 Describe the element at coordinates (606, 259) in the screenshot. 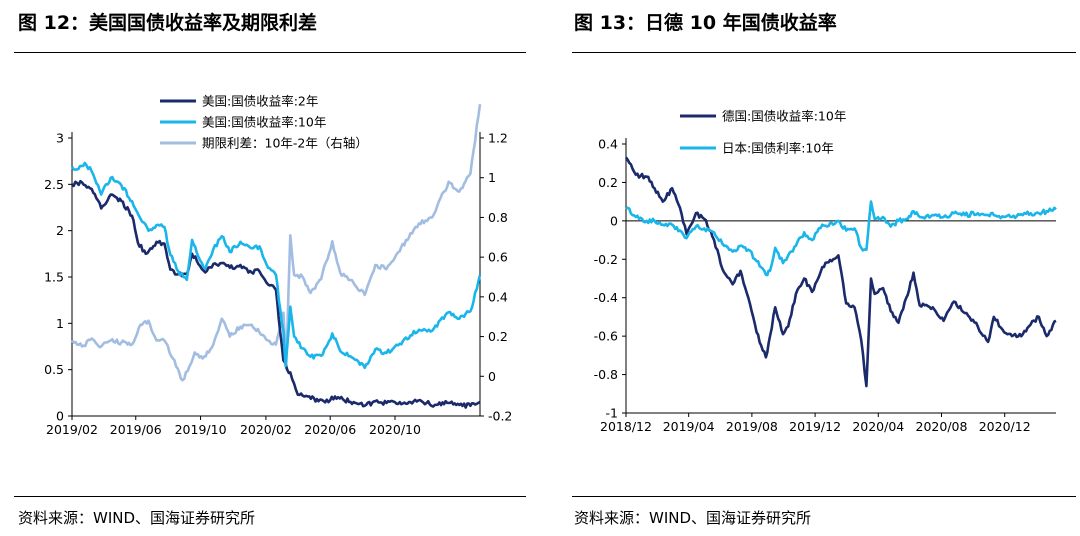

I see `y-tick-label: -0.2` at that location.